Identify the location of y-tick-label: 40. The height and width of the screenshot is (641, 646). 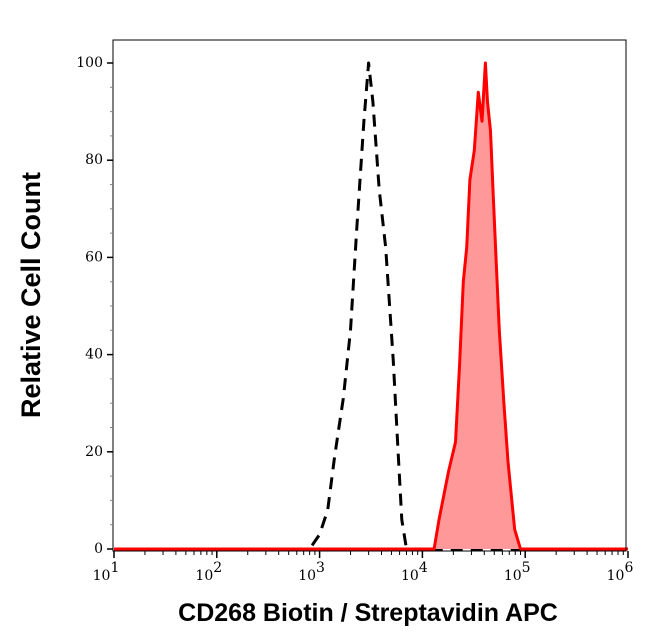
(94, 355).